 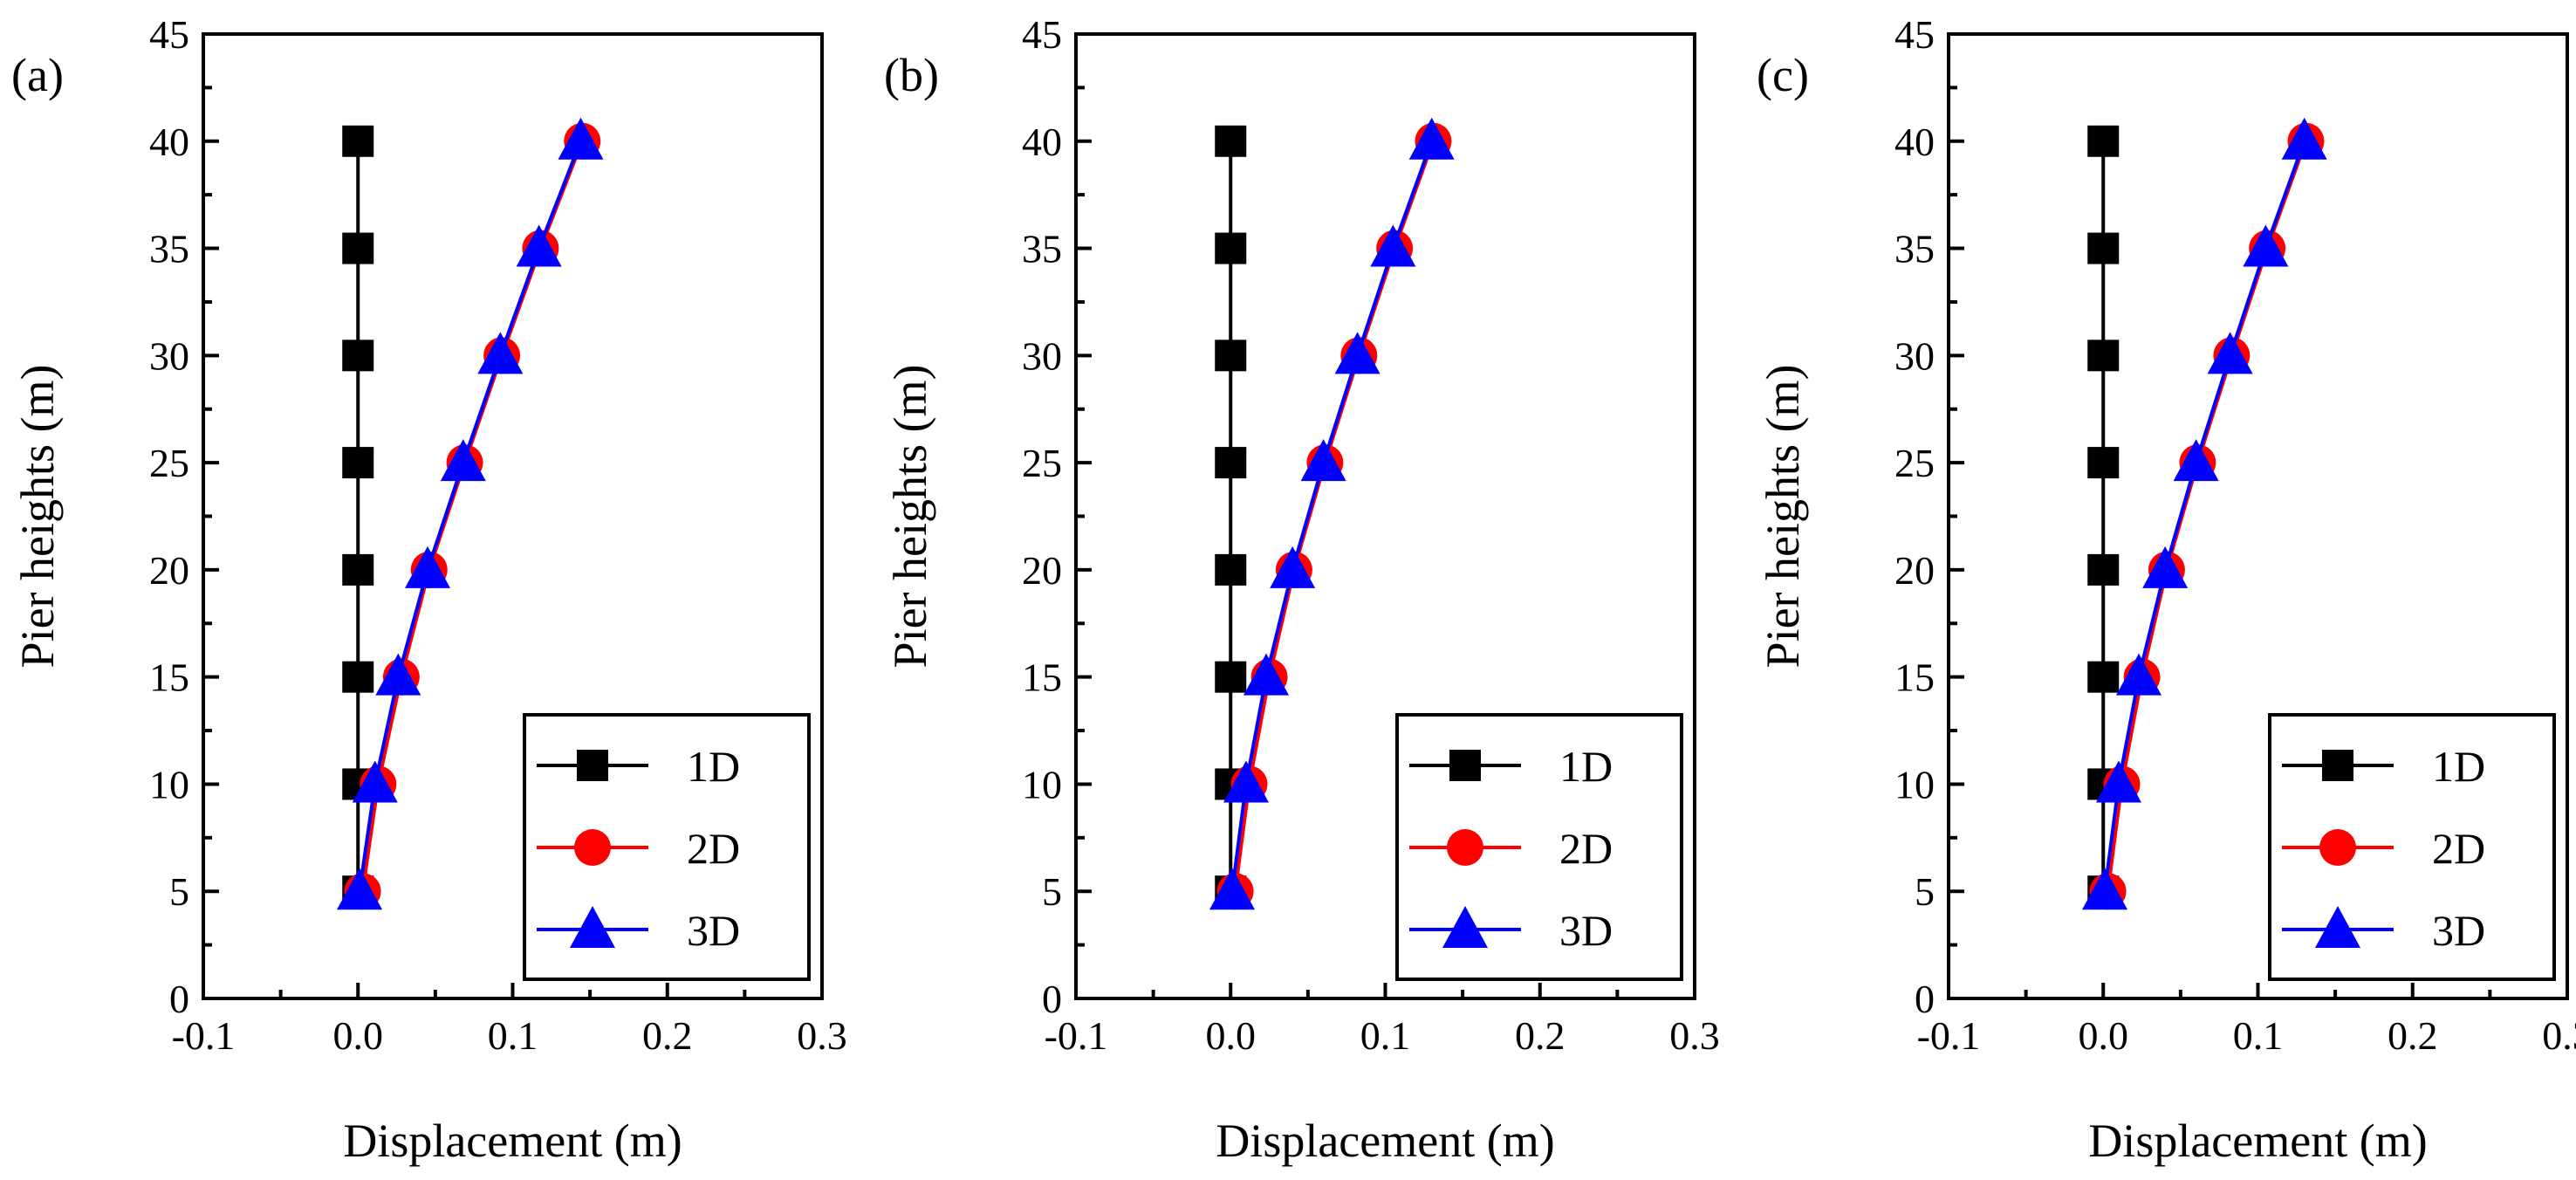 I want to click on series-3D, so click(x=2204, y=513).